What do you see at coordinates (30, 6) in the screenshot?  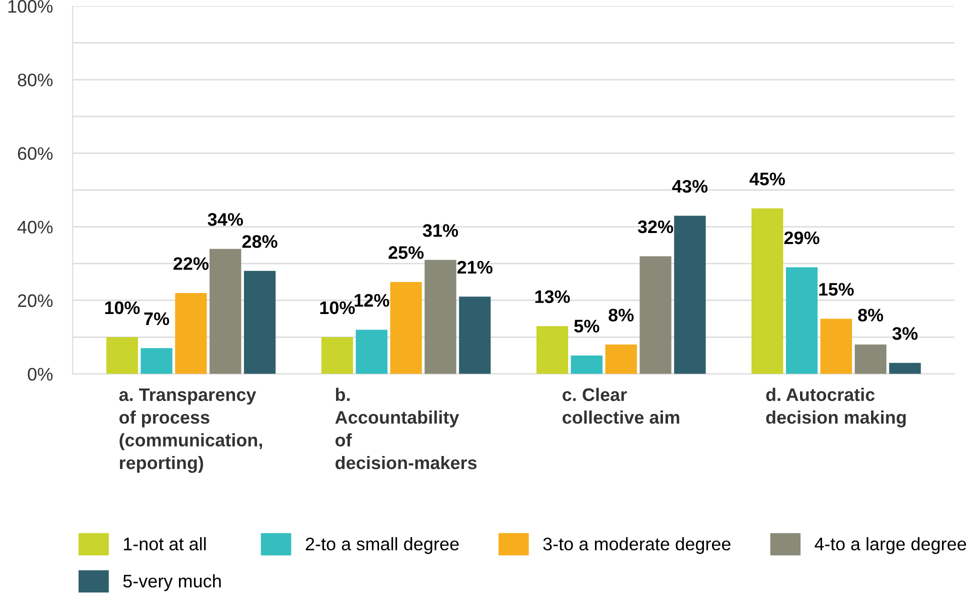 I see `y-tick-label: 100%` at bounding box center [30, 6].